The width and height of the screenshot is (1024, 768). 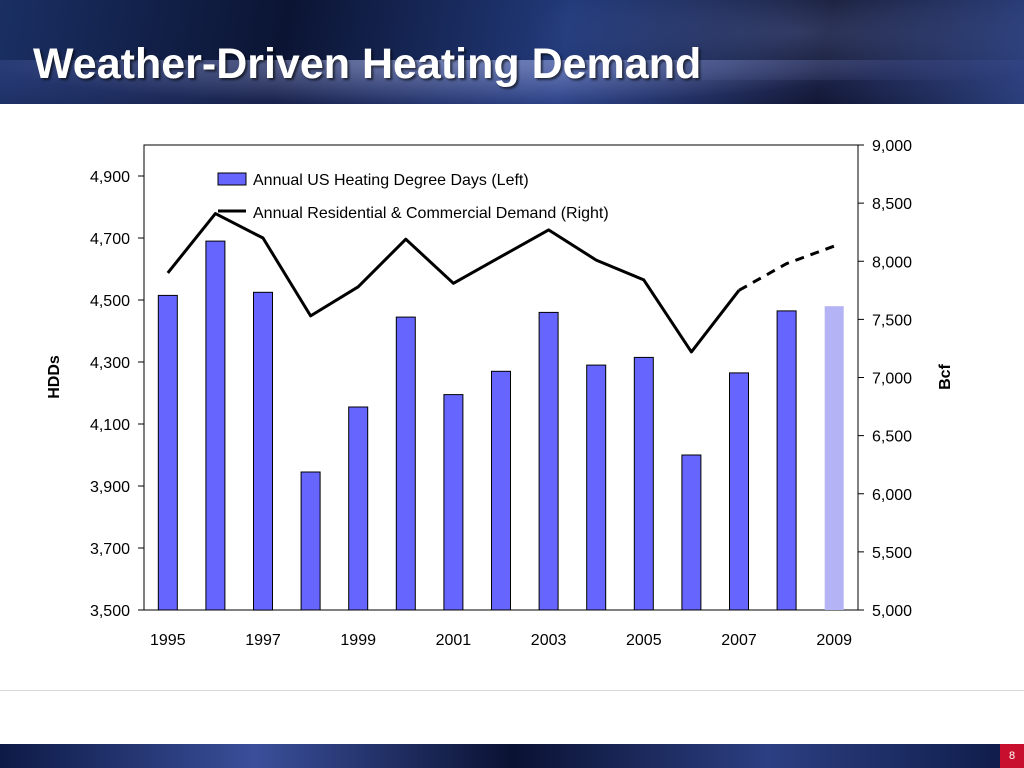 What do you see at coordinates (1012, 756) in the screenshot?
I see `page-number: 8` at bounding box center [1012, 756].